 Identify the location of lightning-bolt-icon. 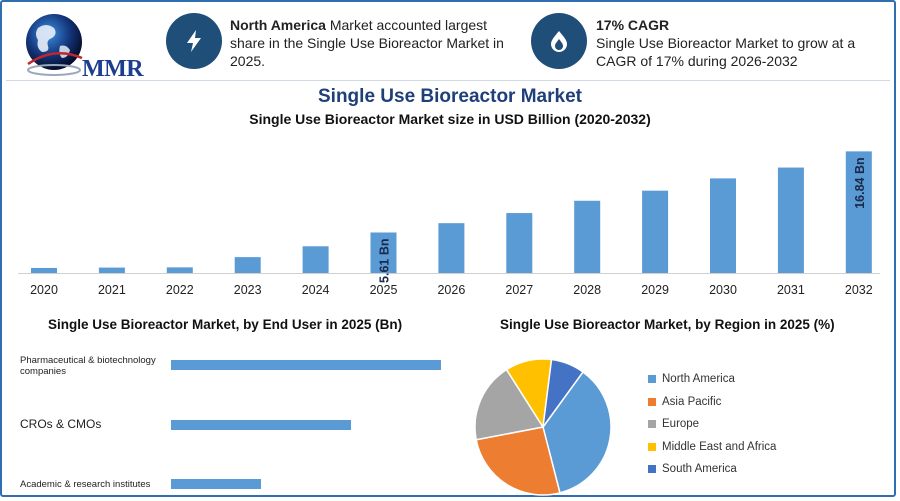
(194, 41).